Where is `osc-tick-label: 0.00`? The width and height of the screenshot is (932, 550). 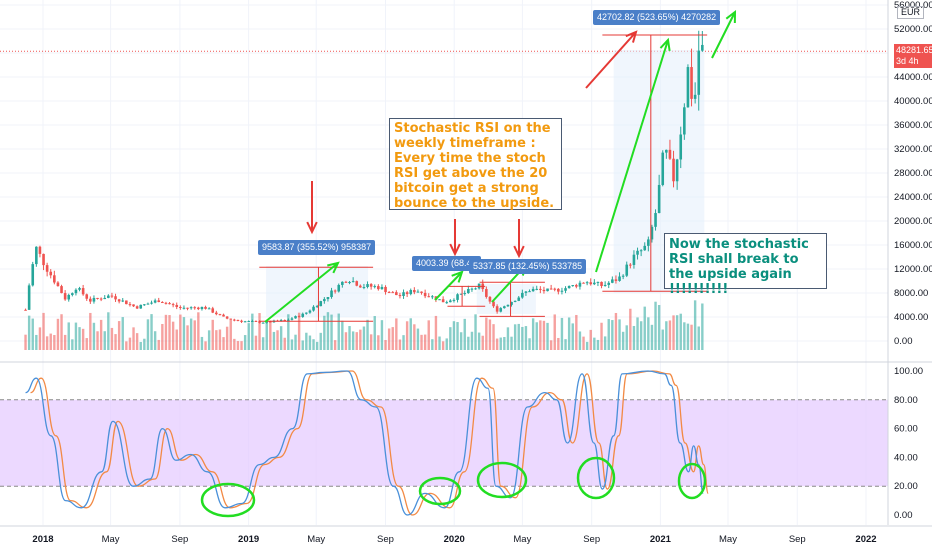 osc-tick-label: 0.00 is located at coordinates (903, 515).